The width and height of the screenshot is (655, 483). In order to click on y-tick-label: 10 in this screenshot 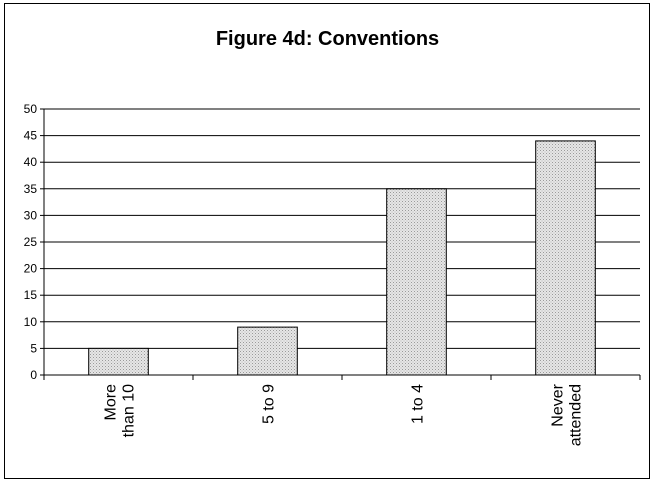, I will do `click(31, 322)`.